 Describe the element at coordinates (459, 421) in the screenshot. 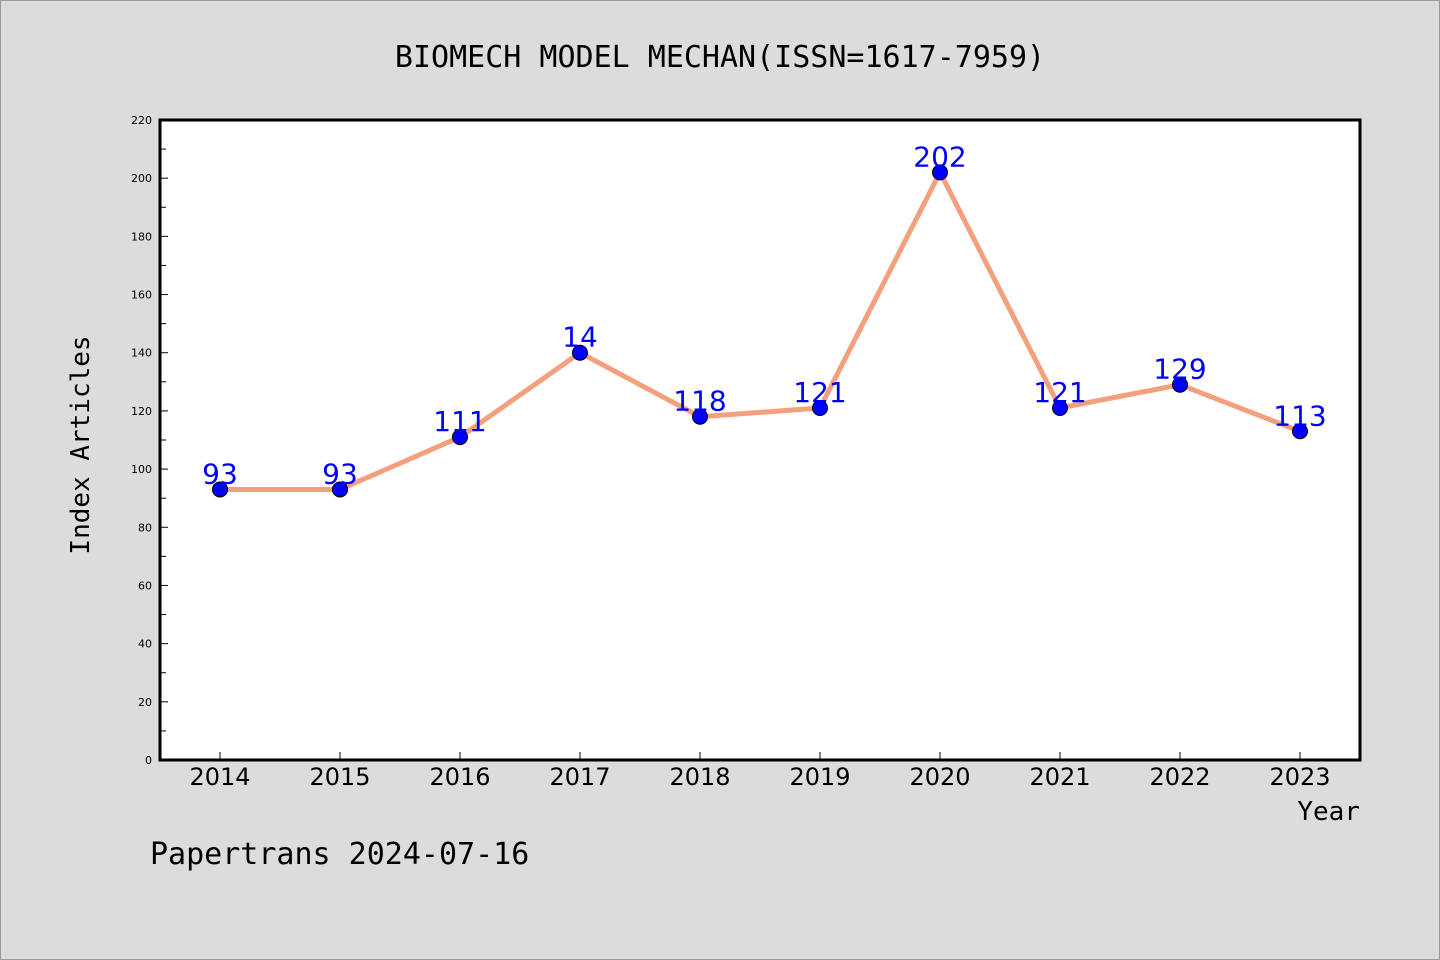

I see `data-label: 111` at that location.